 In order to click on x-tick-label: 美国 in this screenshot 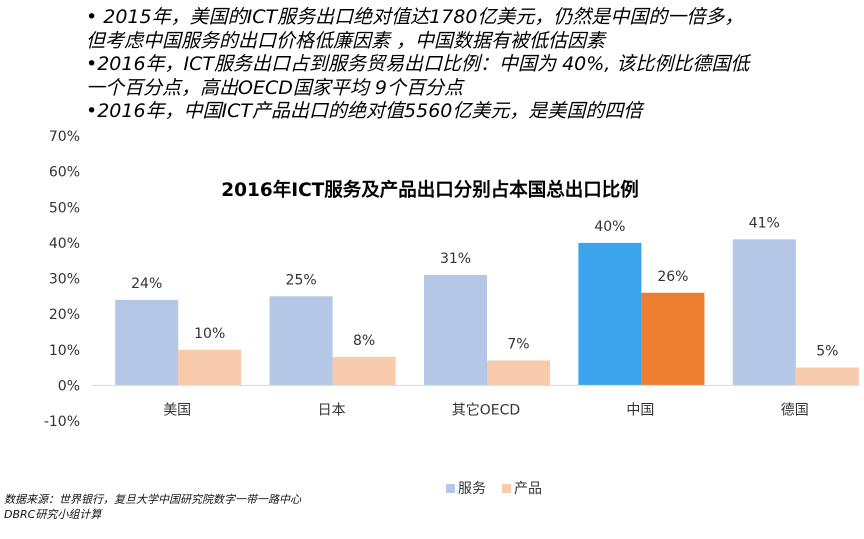, I will do `click(177, 410)`.